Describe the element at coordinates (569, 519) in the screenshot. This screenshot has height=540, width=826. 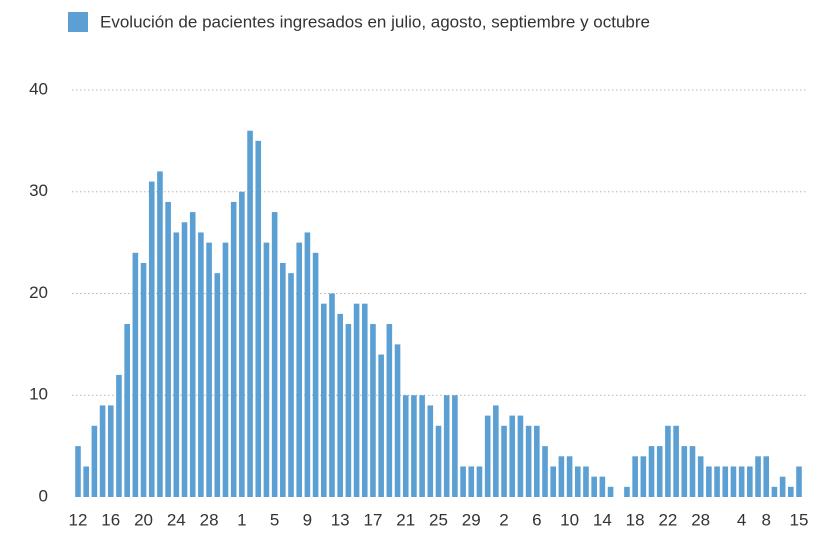
I see `x-tick-label: 10` at that location.